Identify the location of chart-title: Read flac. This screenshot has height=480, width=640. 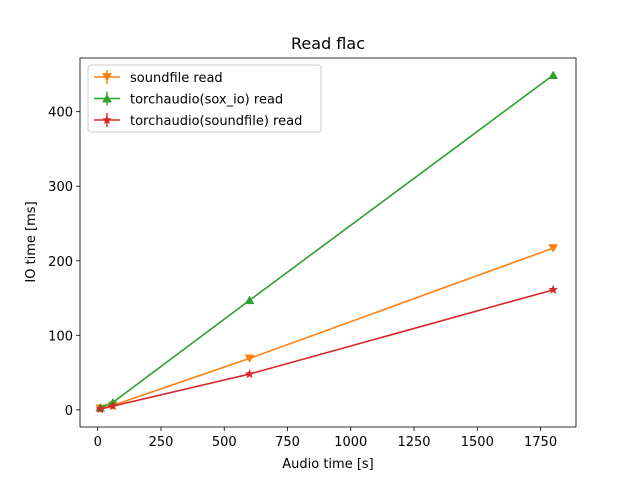
(328, 43).